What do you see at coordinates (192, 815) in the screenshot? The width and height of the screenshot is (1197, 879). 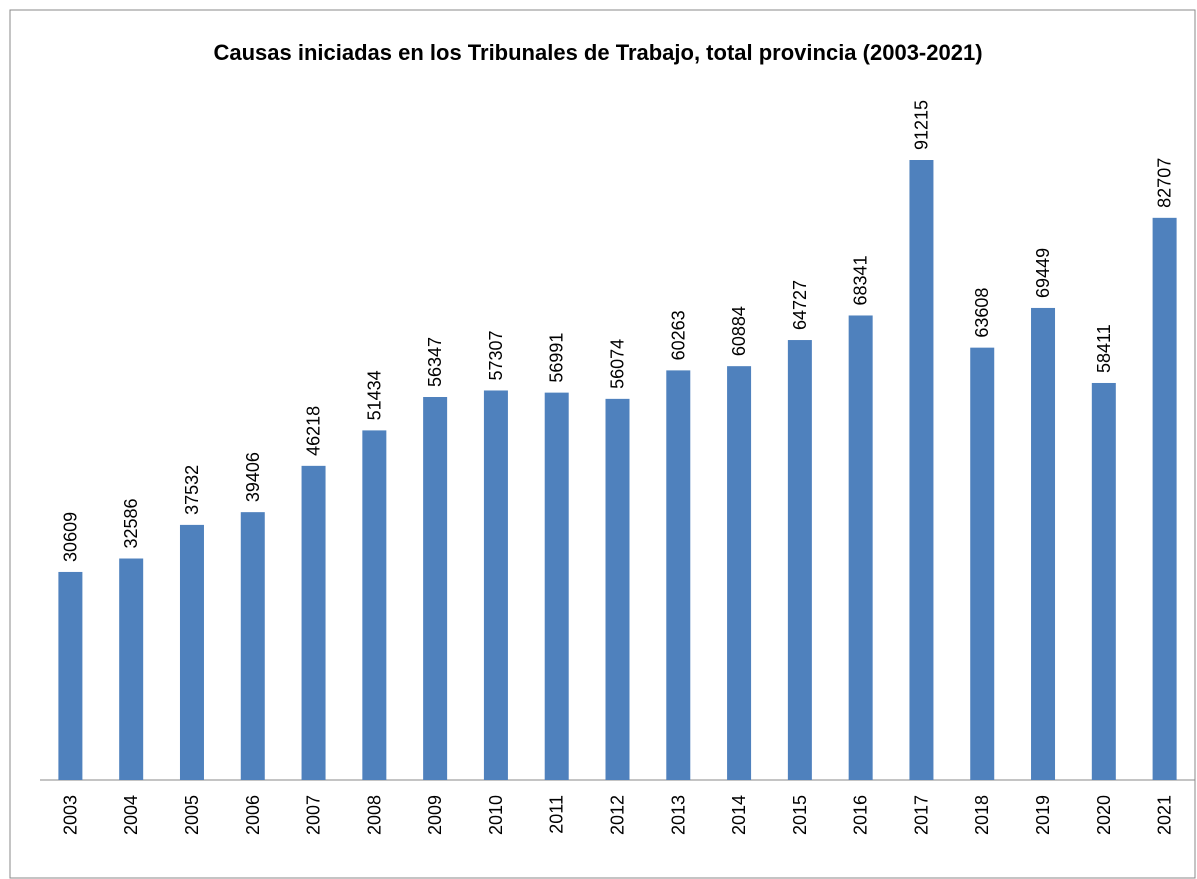 I see `x-tick-label: 2005` at bounding box center [192, 815].